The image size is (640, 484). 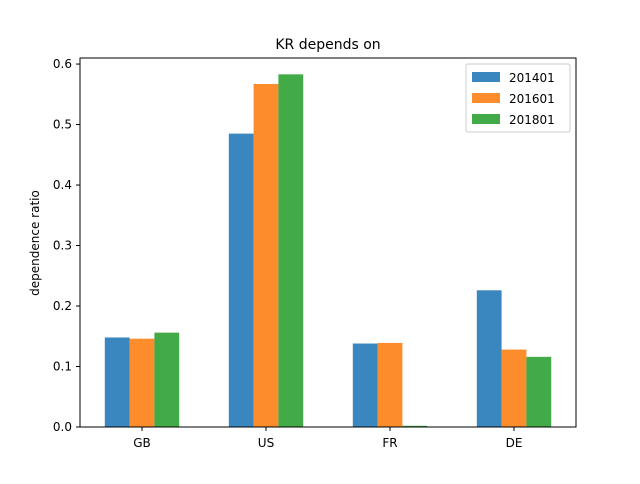 I want to click on bar-201401-GB, so click(x=117, y=382).